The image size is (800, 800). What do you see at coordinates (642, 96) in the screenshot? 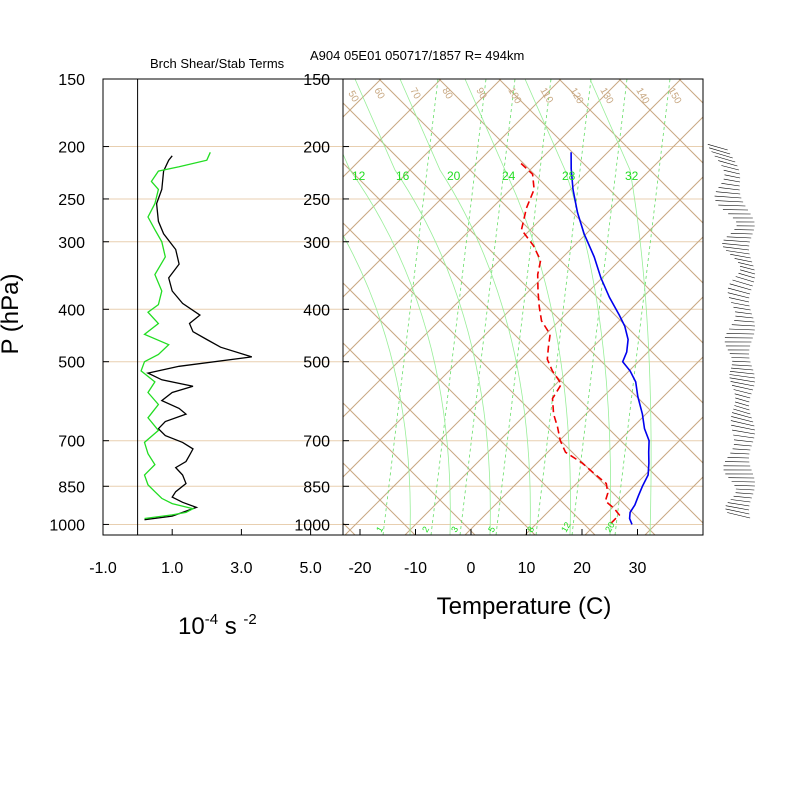
I see `isotherm-label: 140` at bounding box center [642, 96].